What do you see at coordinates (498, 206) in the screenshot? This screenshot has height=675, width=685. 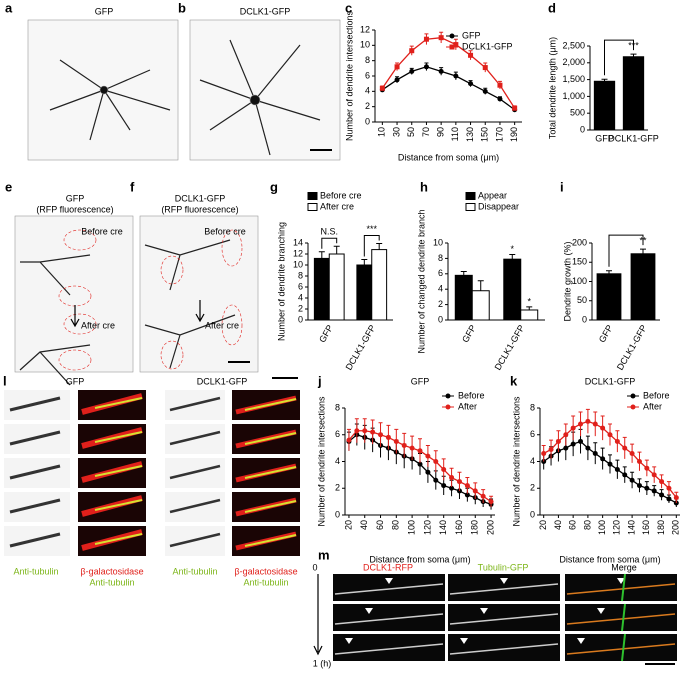 I see `legend-label: Disappear` at bounding box center [498, 206].